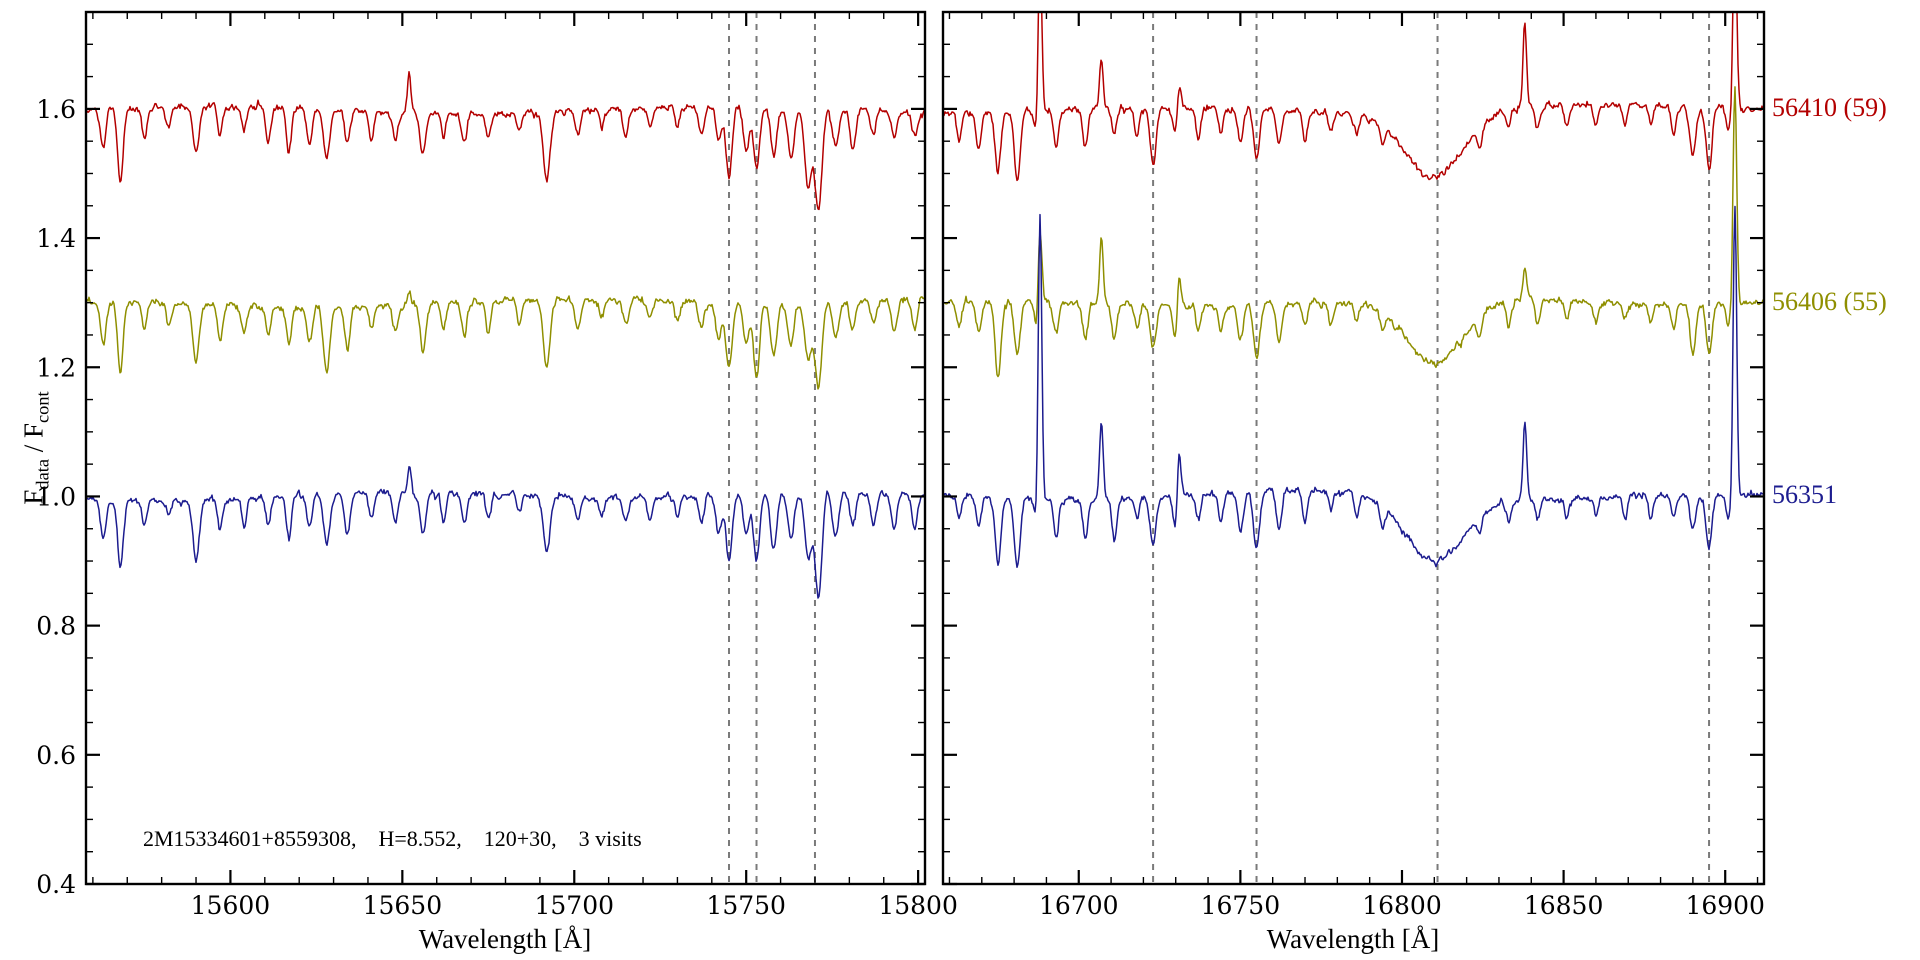 The height and width of the screenshot is (960, 1920). What do you see at coordinates (42, 407) in the screenshot?
I see `y-axis-label-sub-cont: cont` at bounding box center [42, 407].